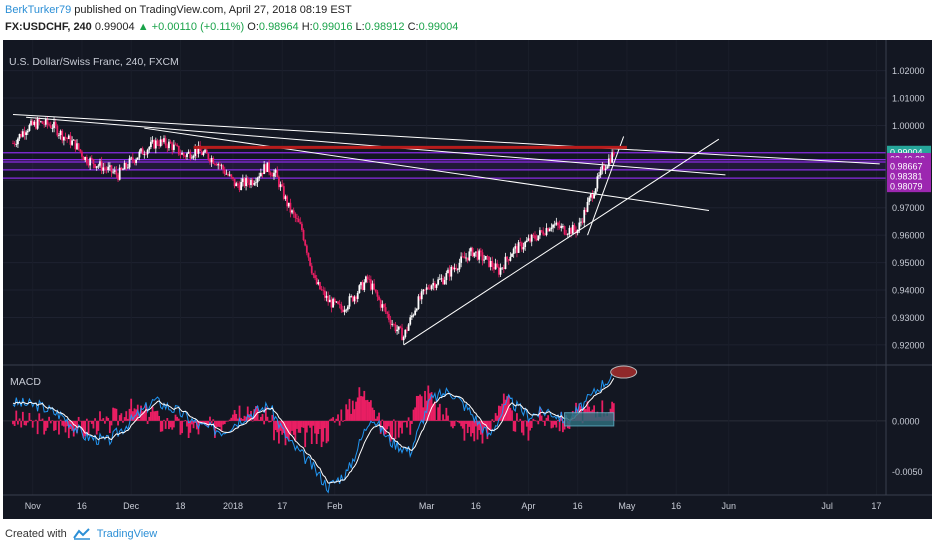 This screenshot has width=932, height=550. I want to click on high-value: 0.99016, so click(332, 27).